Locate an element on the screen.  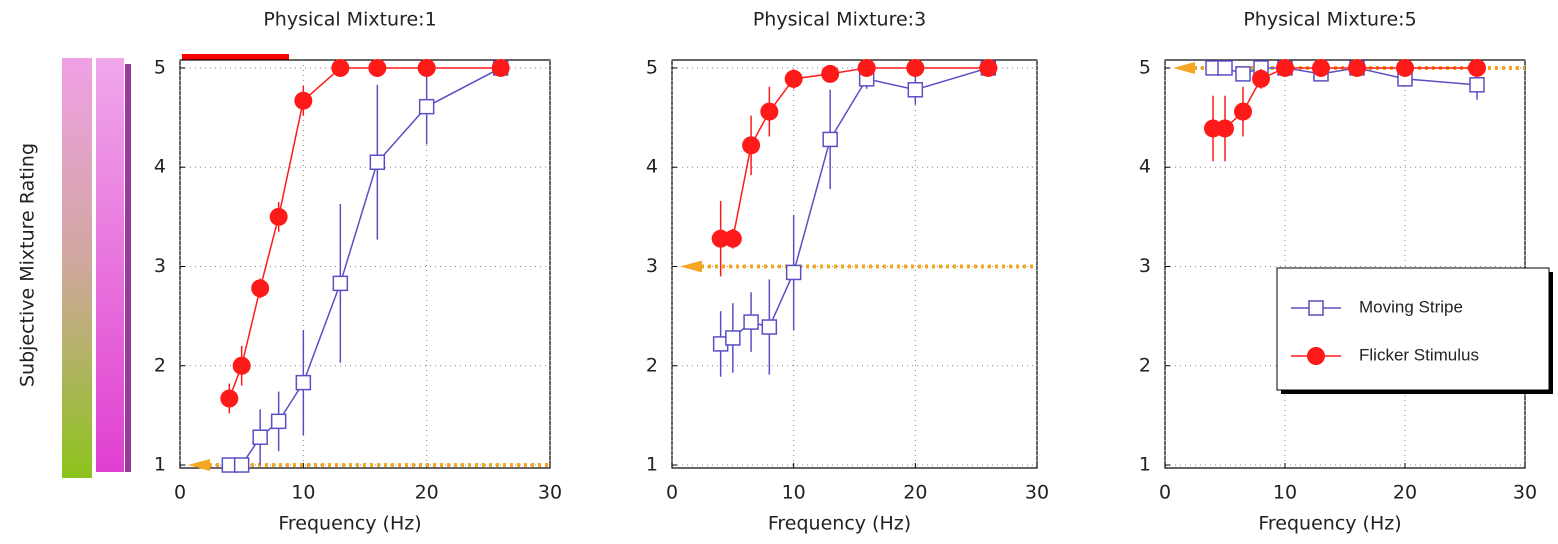
legend-label: Flicker Stimulus is located at coordinates (1419, 354).